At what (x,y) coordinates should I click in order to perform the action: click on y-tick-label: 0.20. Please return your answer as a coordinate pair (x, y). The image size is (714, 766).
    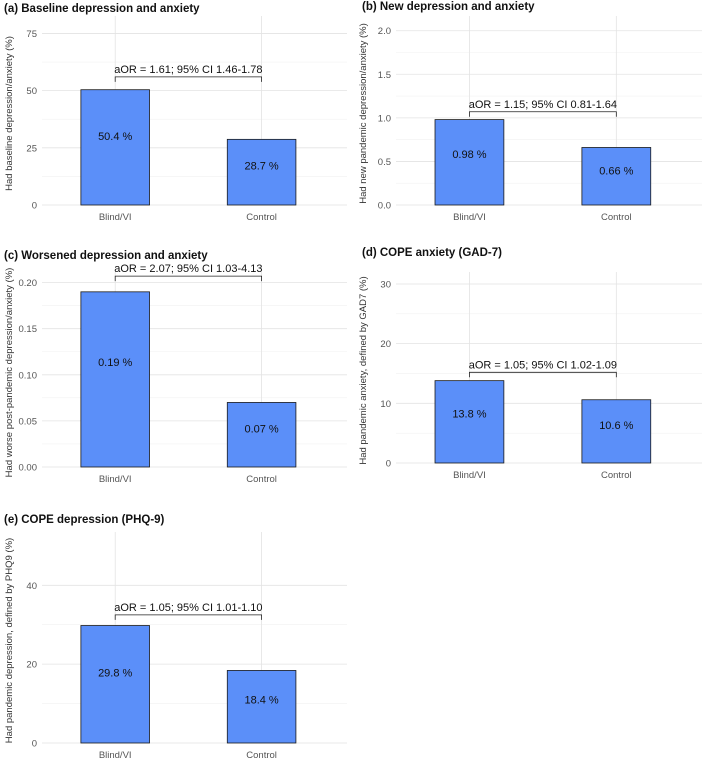
    Looking at the image, I should click on (28, 283).